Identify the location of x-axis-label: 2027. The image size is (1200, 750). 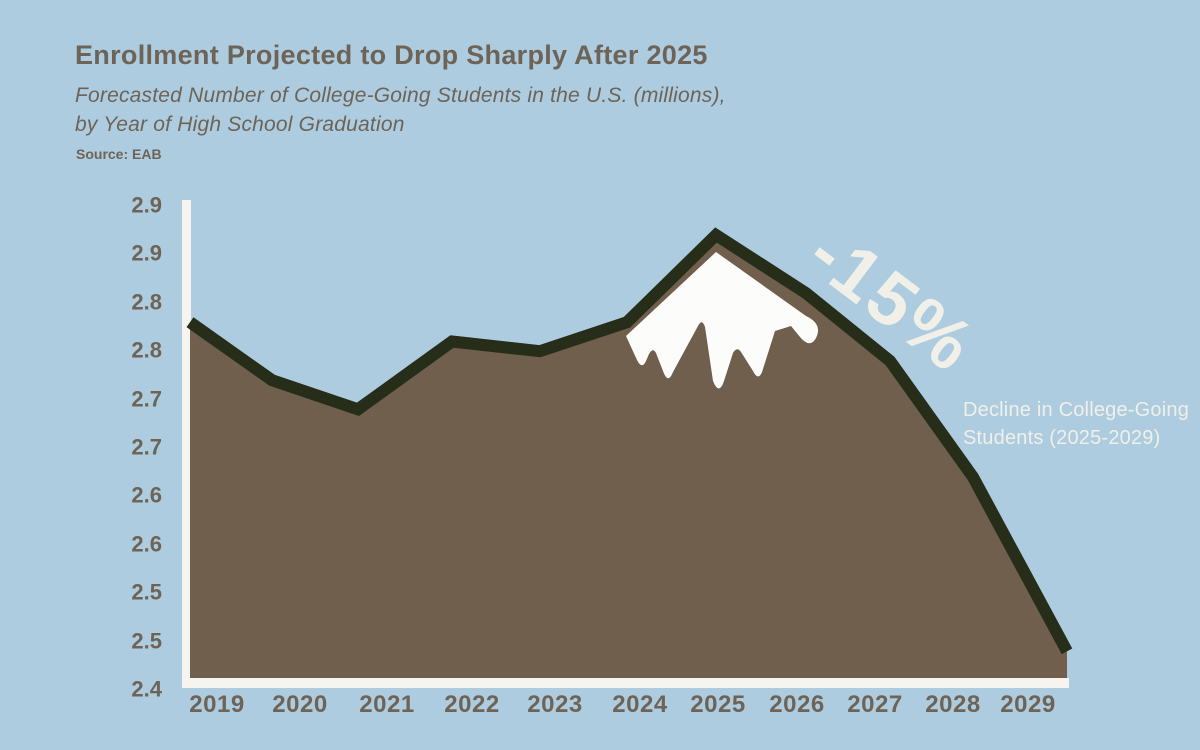
(875, 704).